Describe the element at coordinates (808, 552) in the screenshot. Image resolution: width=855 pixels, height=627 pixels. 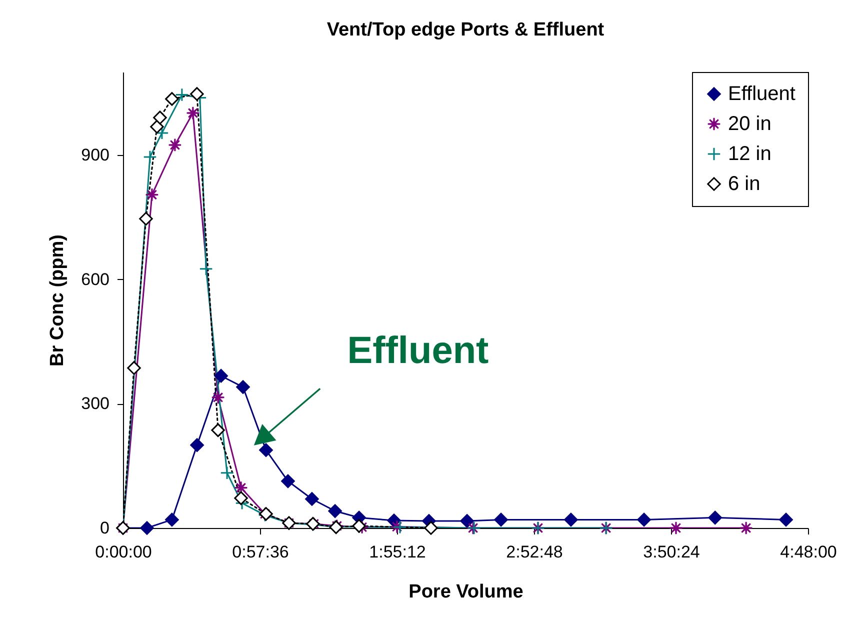
I see `x-tick-label: 4:48:00` at that location.